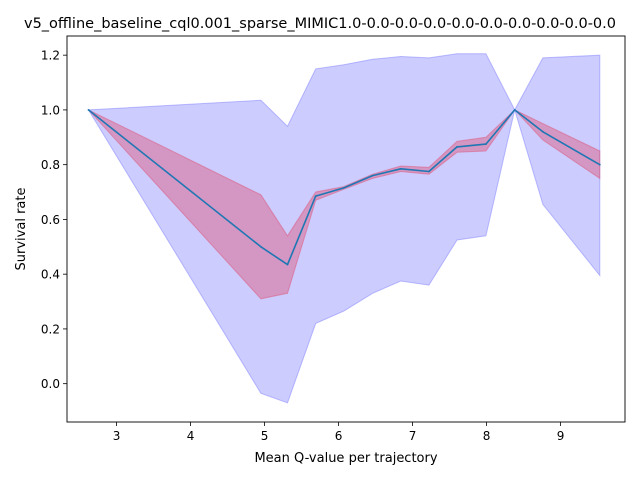 The width and height of the screenshot is (640, 480). I want to click on x-tick-label: 5, so click(265, 436).